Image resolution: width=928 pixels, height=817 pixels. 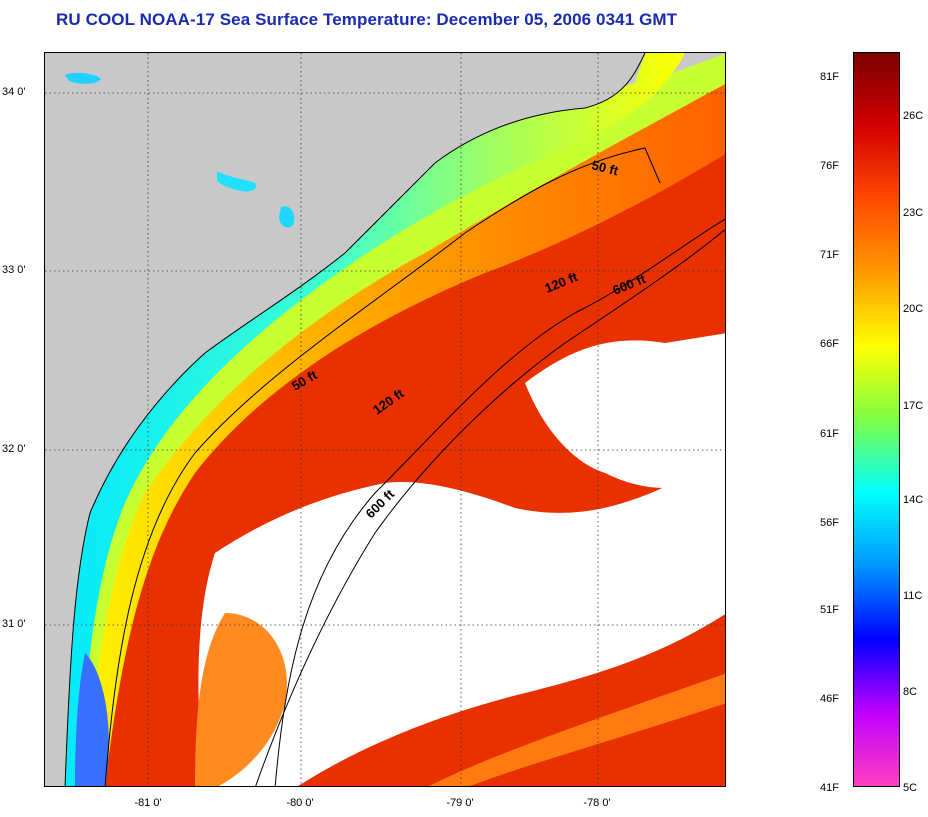 I want to click on colorbar-f-56: 56F, so click(x=829, y=523).